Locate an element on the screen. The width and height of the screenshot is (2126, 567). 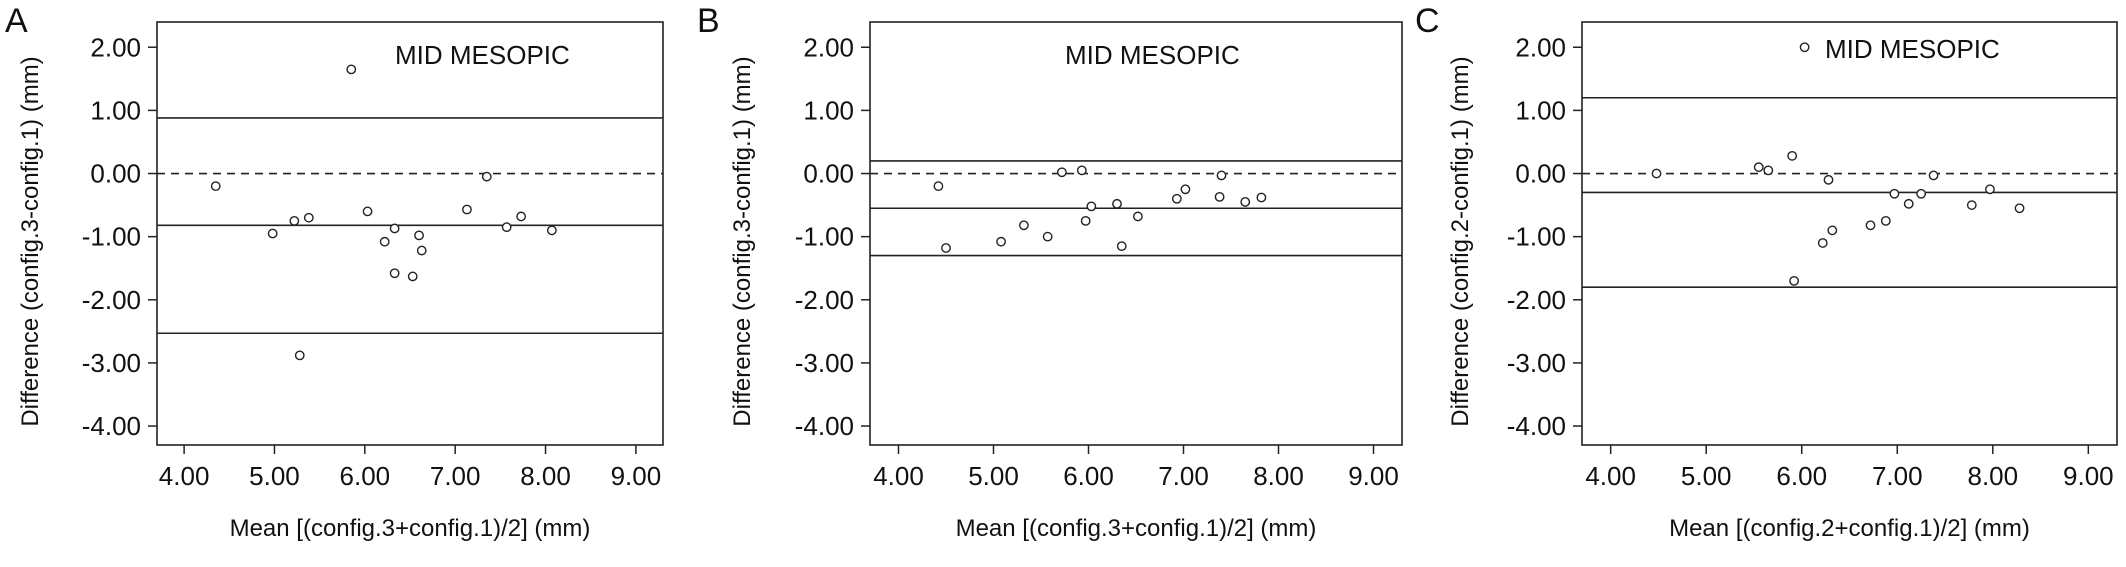
panel-letter: C is located at coordinates (1427, 21).